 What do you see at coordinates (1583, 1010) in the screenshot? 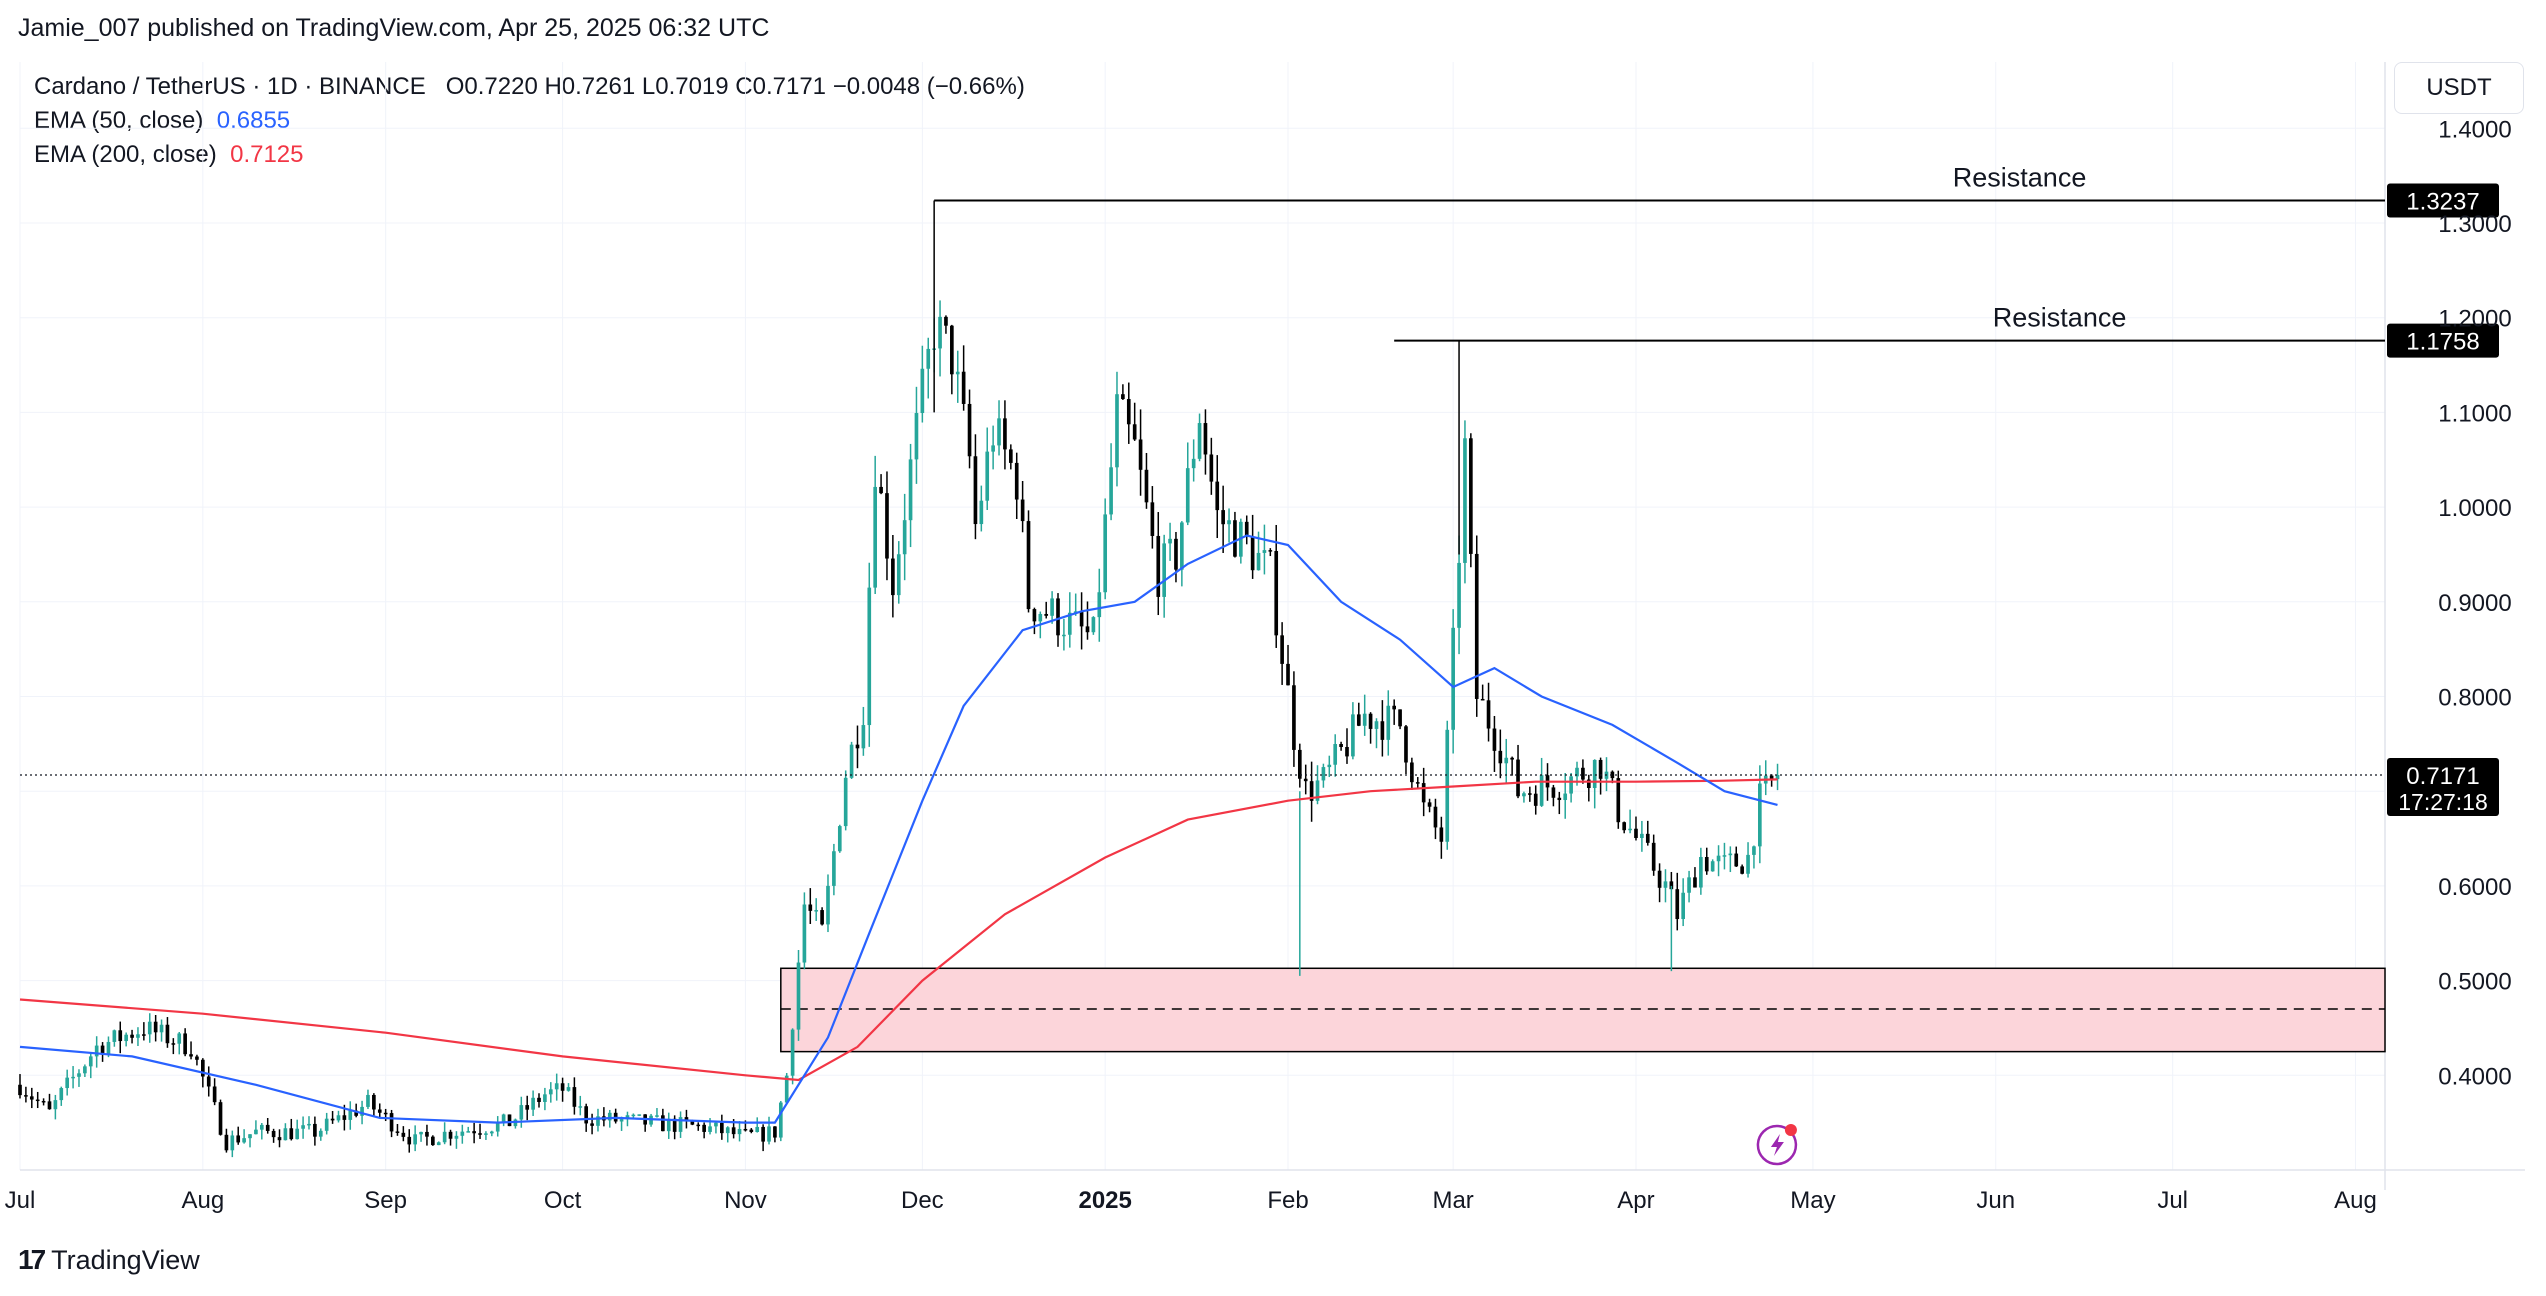
I see `support-zone` at bounding box center [1583, 1010].